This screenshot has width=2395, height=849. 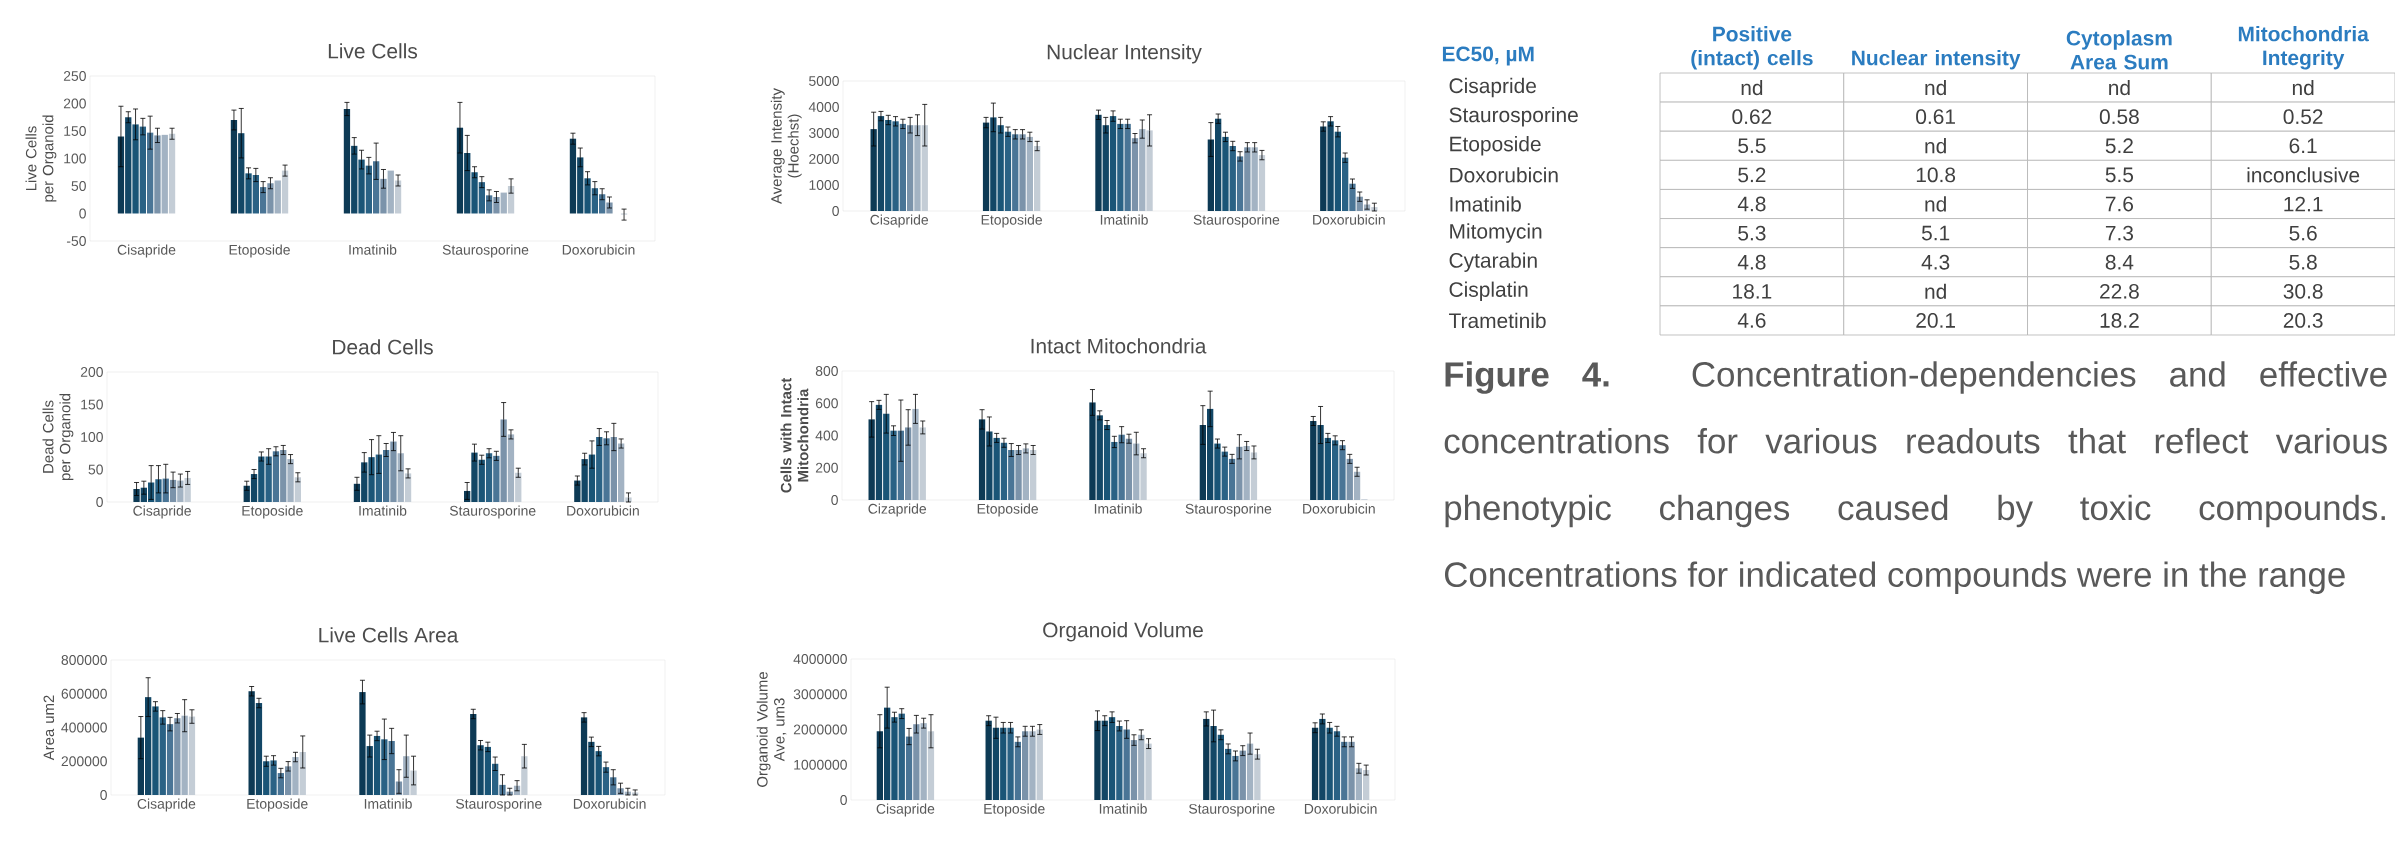 What do you see at coordinates (373, 51) in the screenshot?
I see `chart-title: Live Cells` at bounding box center [373, 51].